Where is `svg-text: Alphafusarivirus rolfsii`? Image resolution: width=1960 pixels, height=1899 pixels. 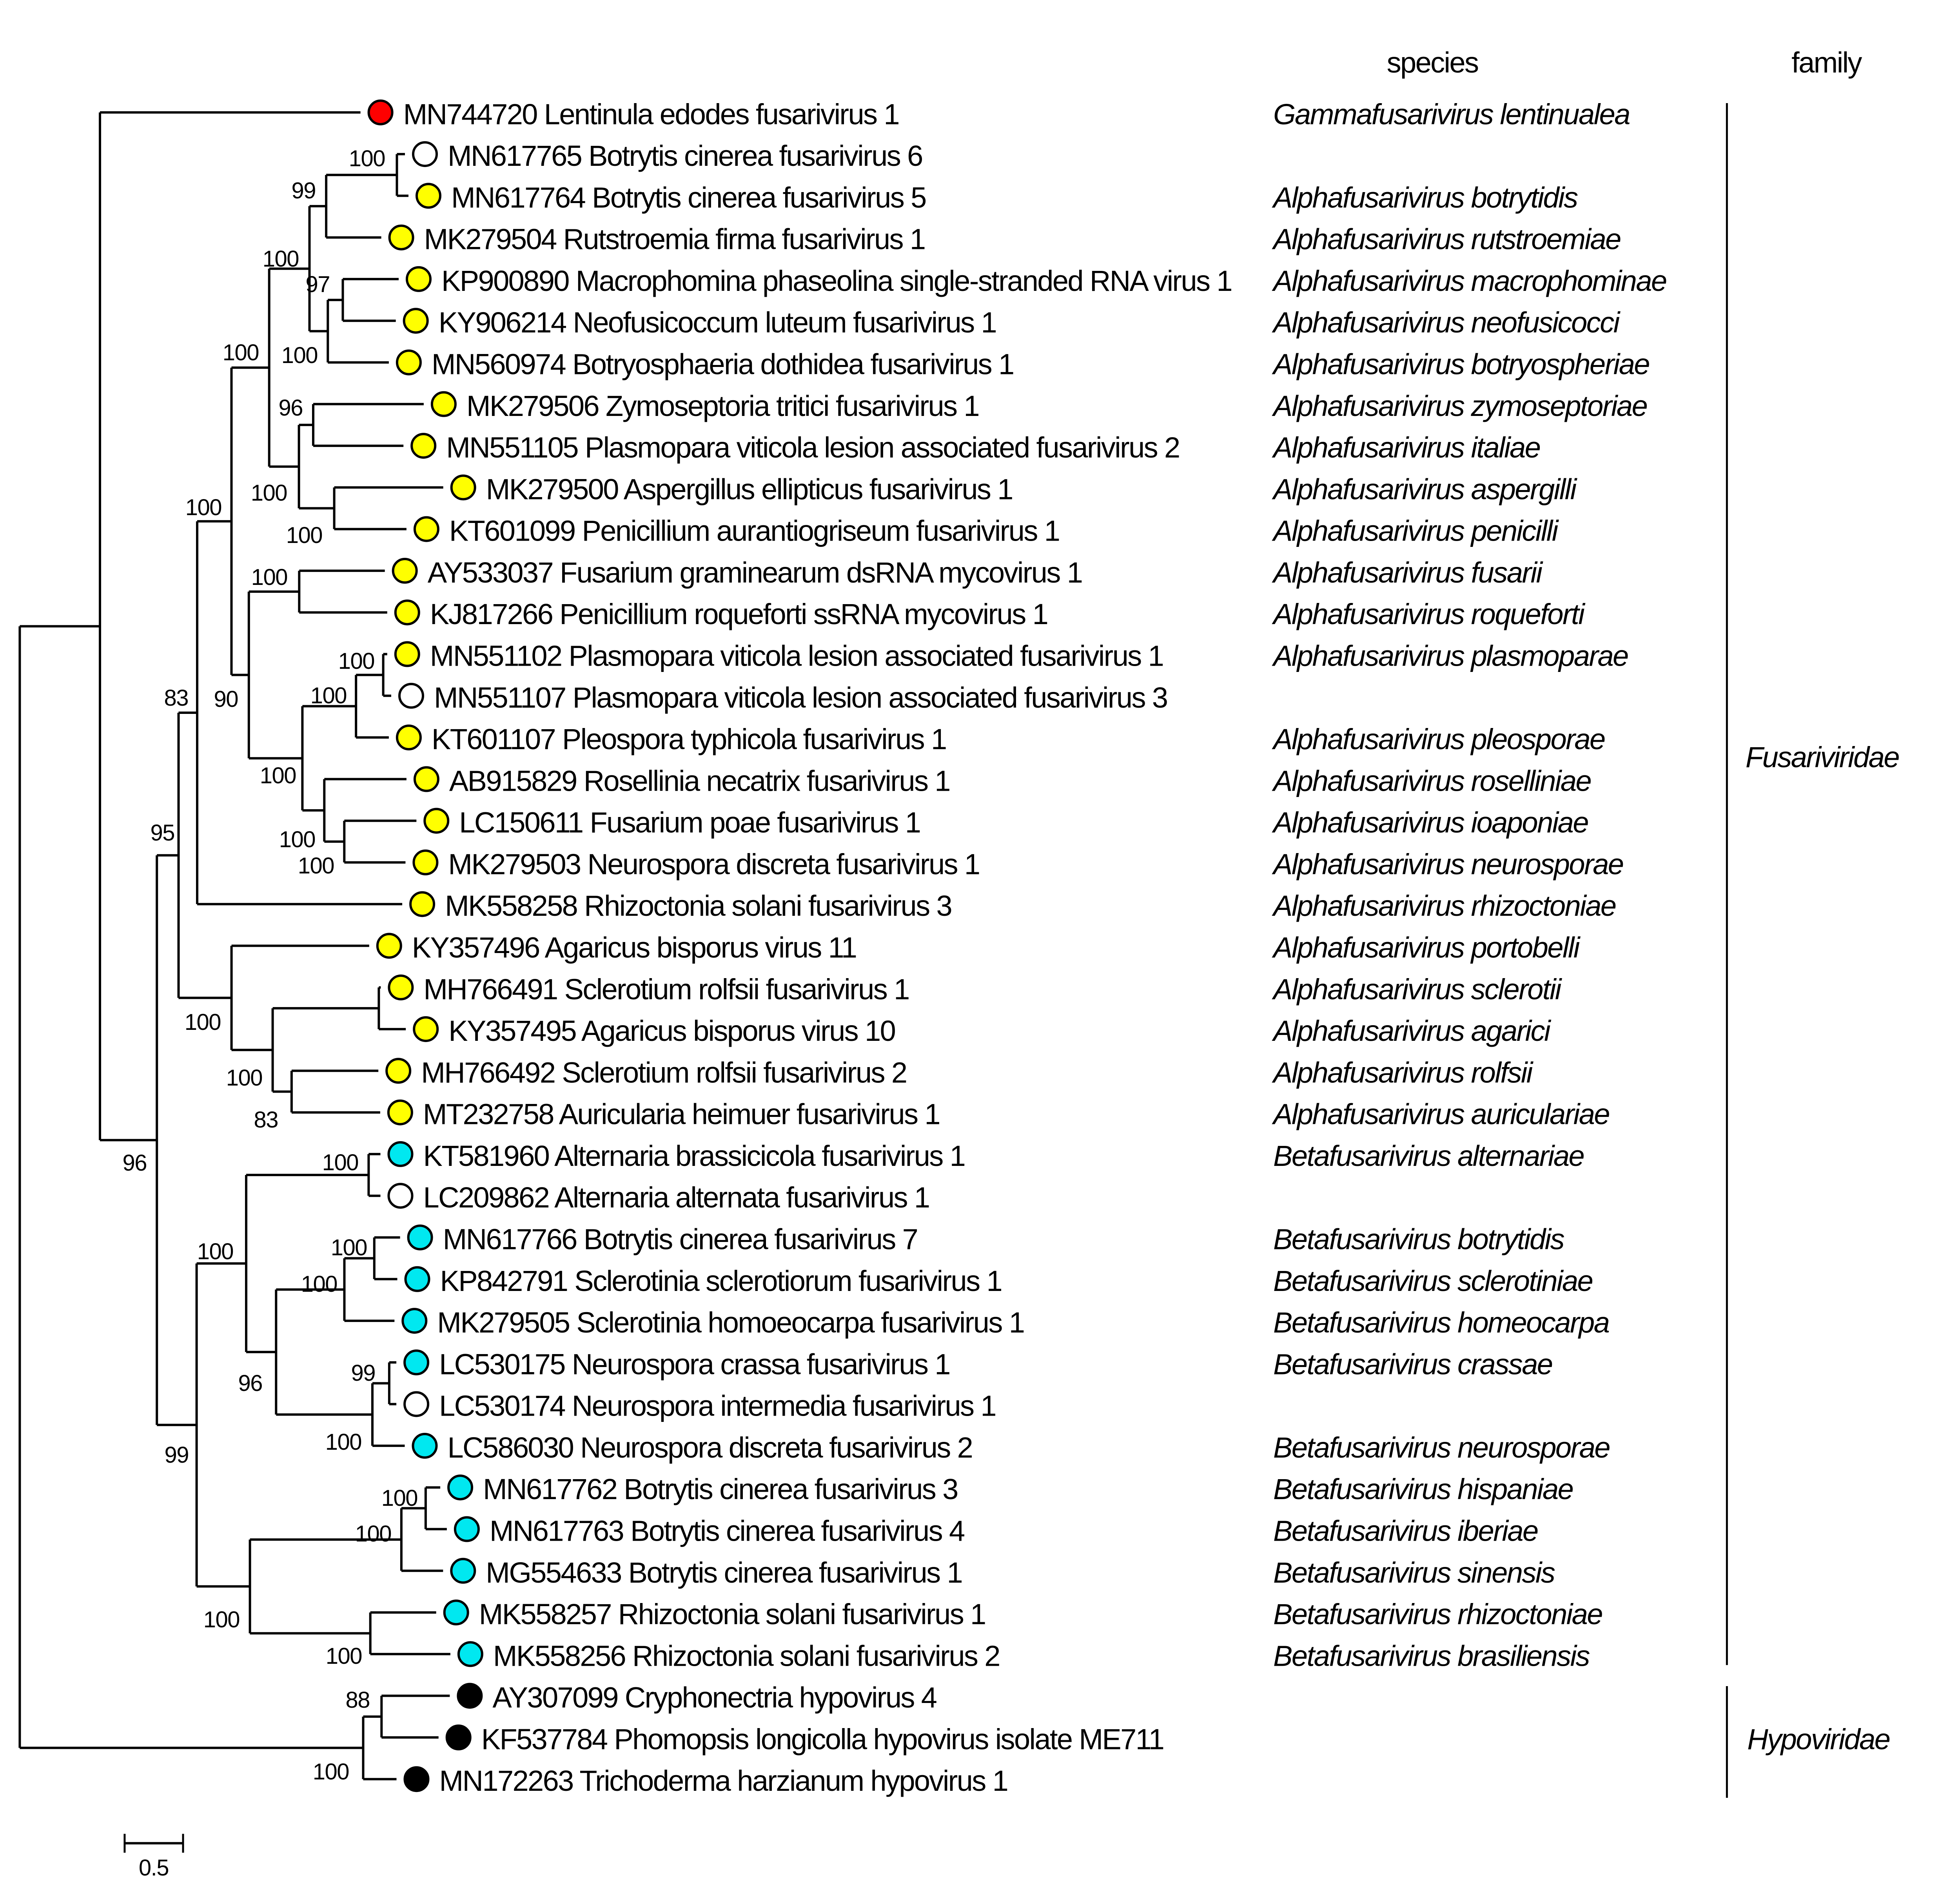 svg-text: Alphafusarivirus rolfsii is located at coordinates (1403, 1072).